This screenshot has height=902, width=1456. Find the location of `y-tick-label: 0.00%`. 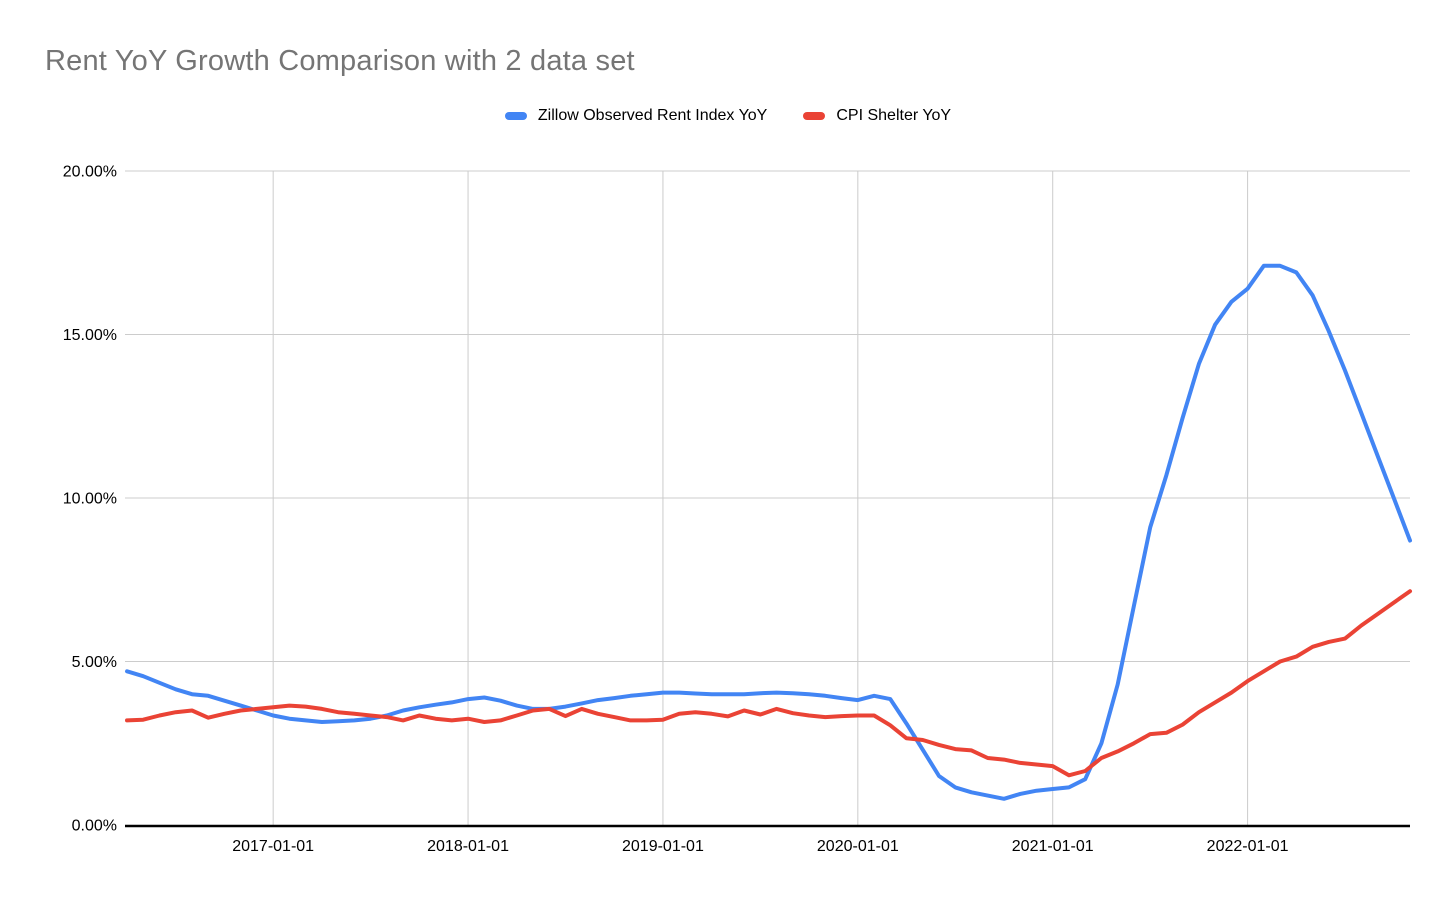

y-tick-label: 0.00% is located at coordinates (94, 826).